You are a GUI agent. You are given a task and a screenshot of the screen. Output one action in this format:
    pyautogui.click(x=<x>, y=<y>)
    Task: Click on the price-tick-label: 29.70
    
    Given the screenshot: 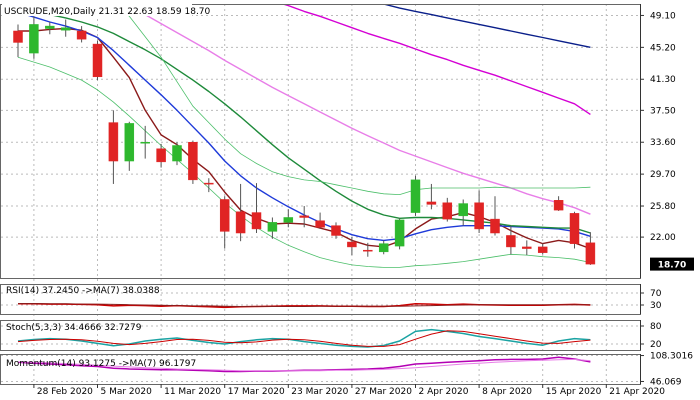 What is the action you would take?
    pyautogui.click(x=663, y=175)
    